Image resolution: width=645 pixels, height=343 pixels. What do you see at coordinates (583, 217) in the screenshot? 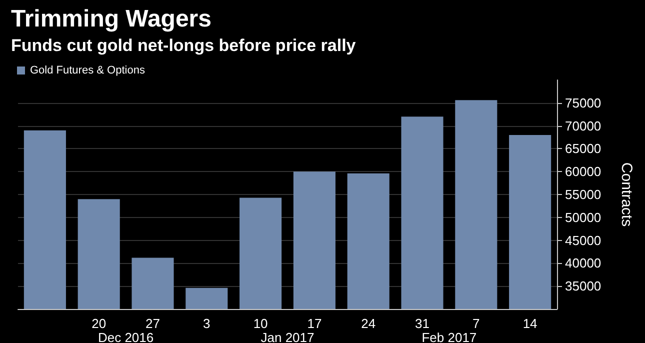
I see `y-tick-label: 50000` at bounding box center [583, 217].